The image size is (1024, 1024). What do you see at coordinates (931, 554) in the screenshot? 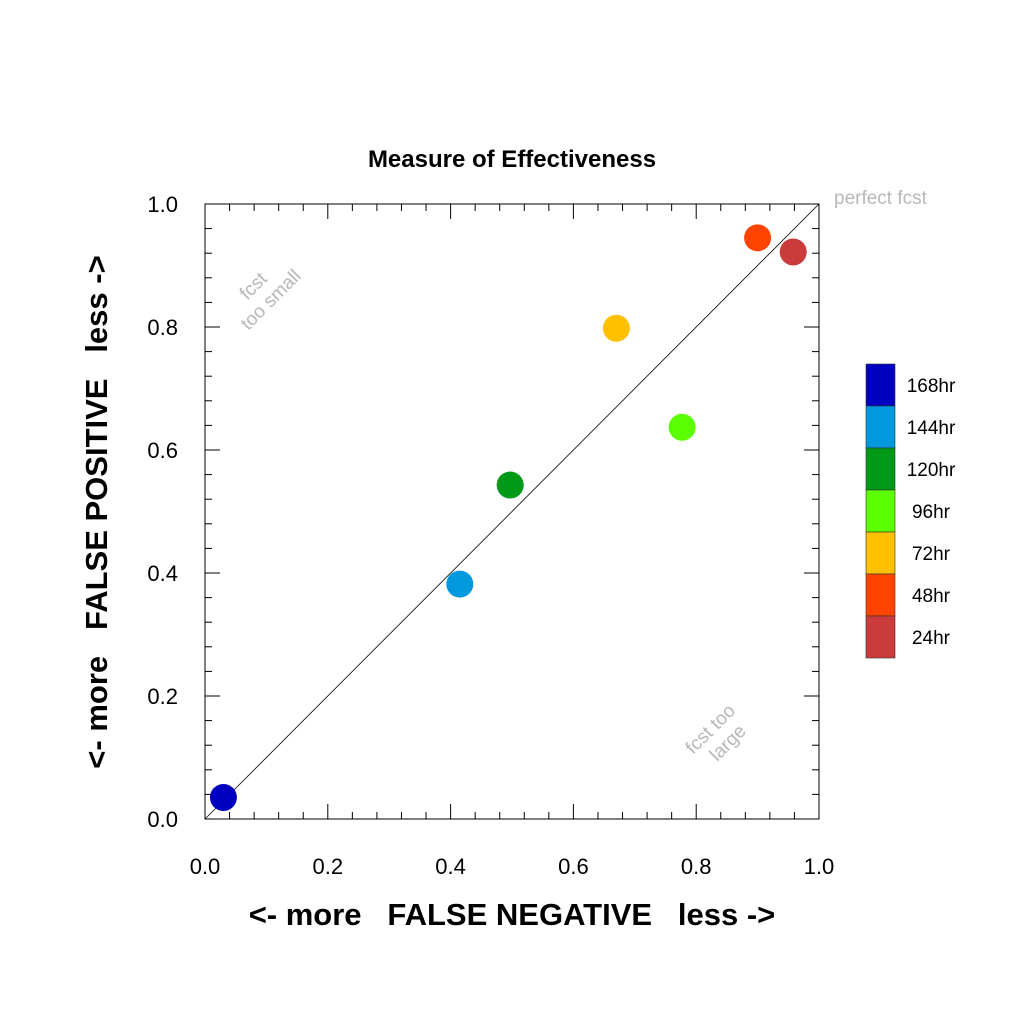
I see `legend-label-72hr: 72hr` at bounding box center [931, 554].